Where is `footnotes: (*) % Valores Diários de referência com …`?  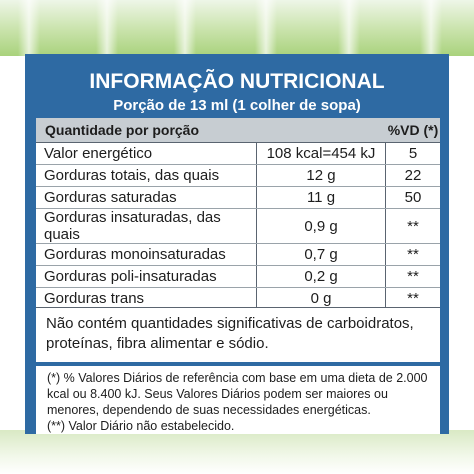 footnotes: (*) % Valores Diários de referência com … is located at coordinates (240, 402).